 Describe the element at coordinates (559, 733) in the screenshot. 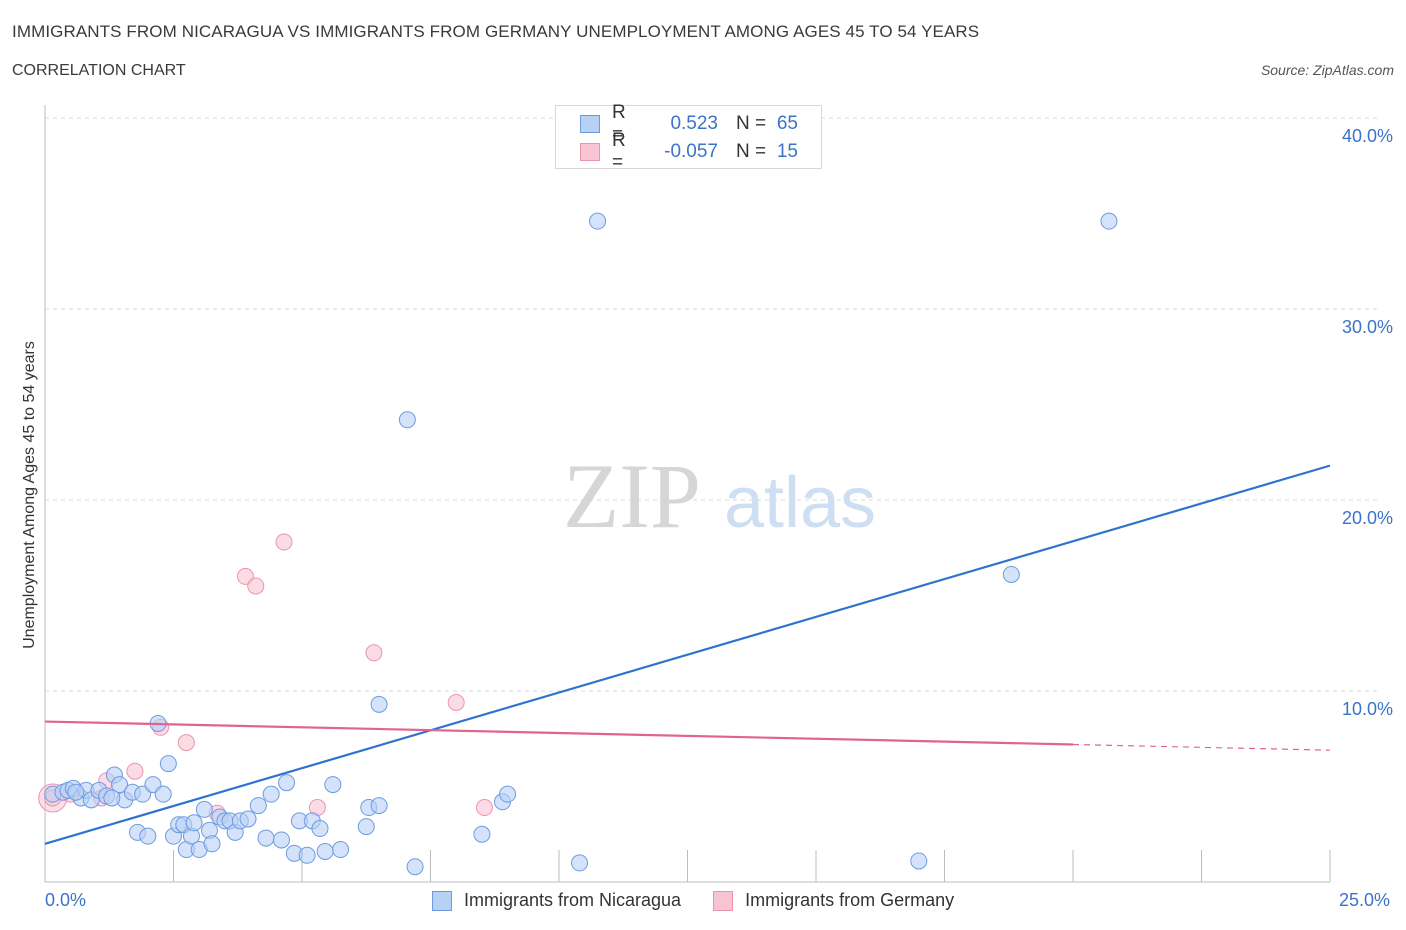

I see `germany-trend-line` at that location.